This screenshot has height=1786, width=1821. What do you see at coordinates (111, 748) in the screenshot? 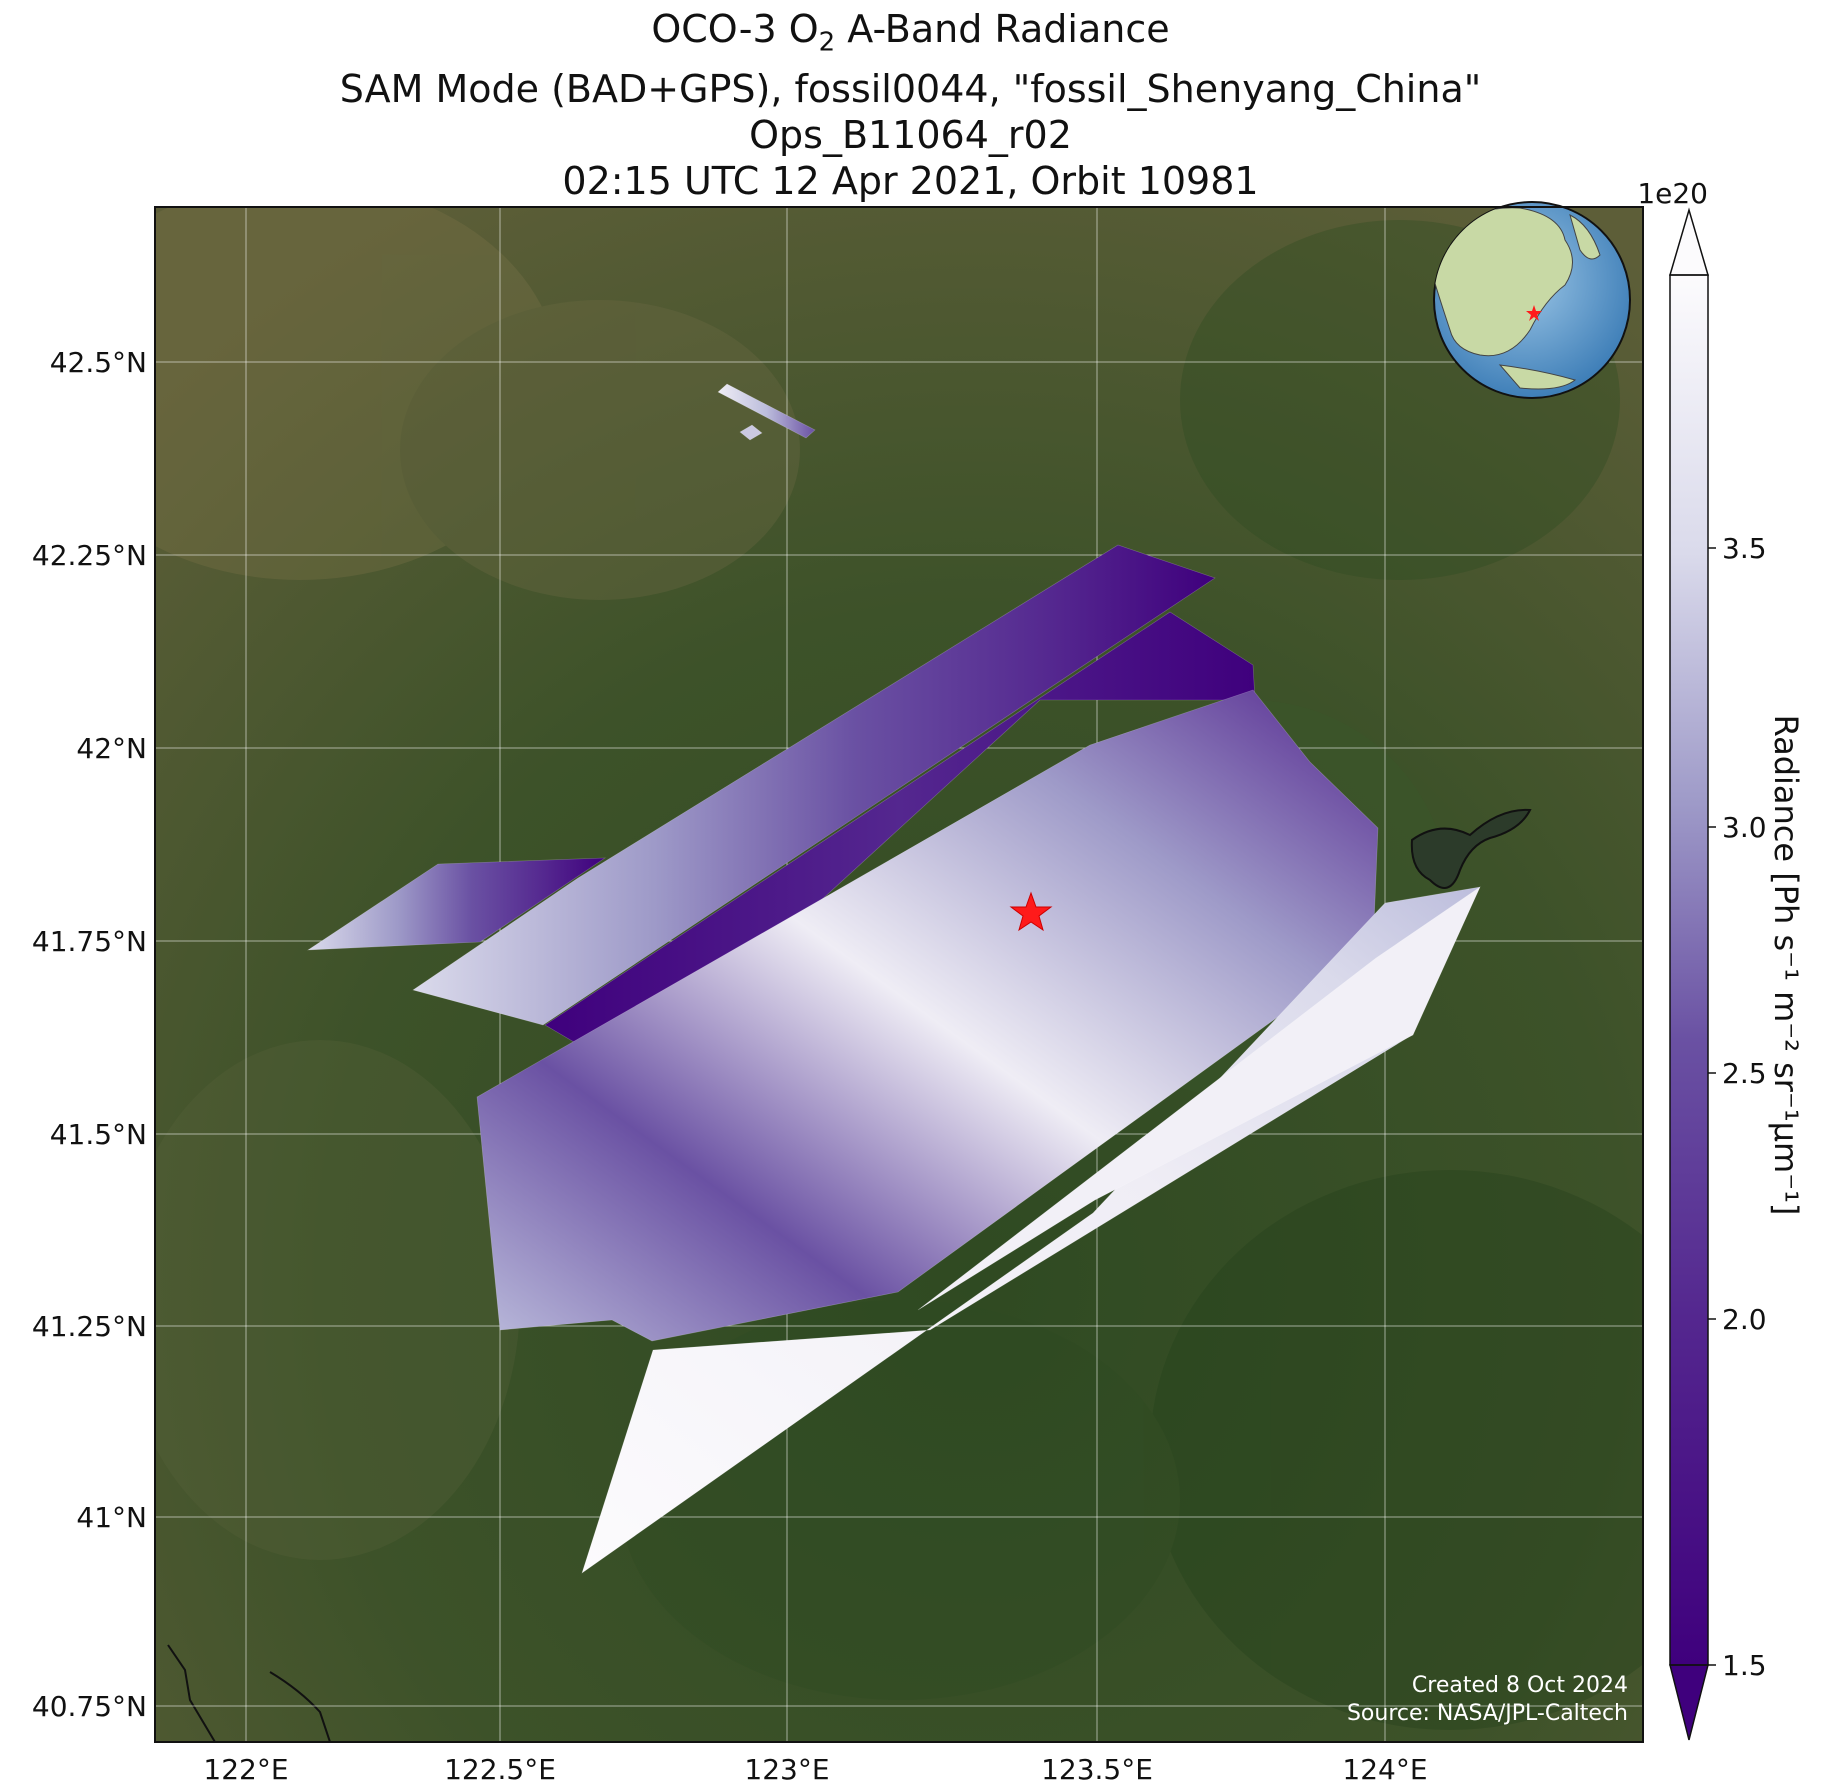
I see `lat-tick-label: 42°N` at bounding box center [111, 748].